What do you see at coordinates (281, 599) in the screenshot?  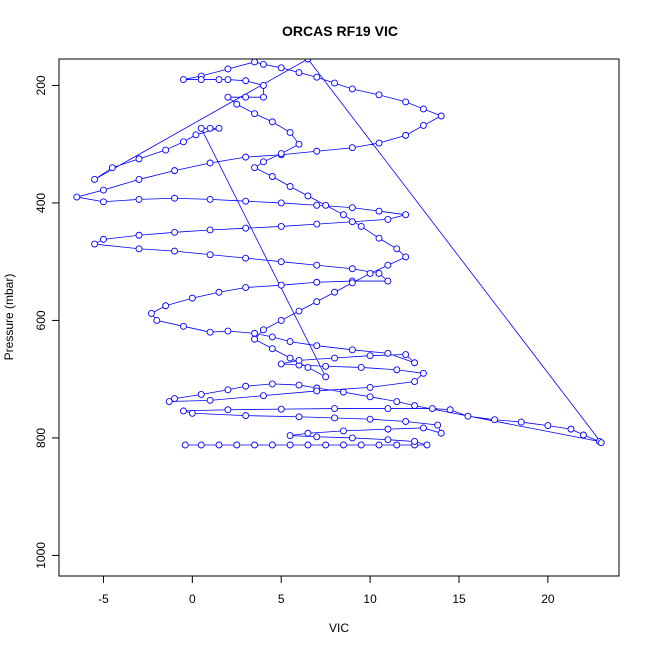 I see `x-tick-label: 5` at bounding box center [281, 599].